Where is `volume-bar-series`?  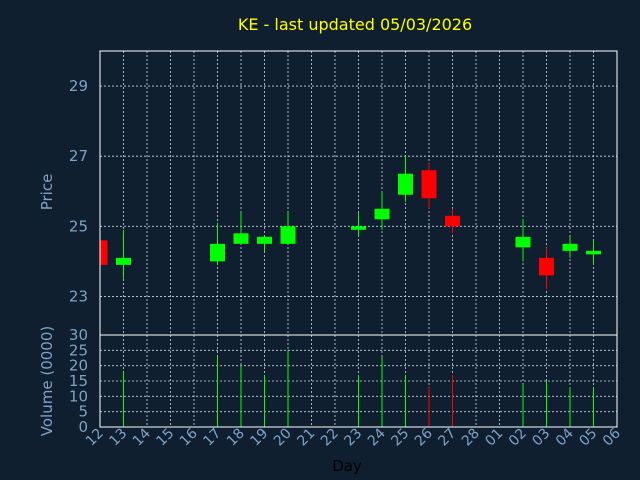
volume-bar-series is located at coordinates (358, 388).